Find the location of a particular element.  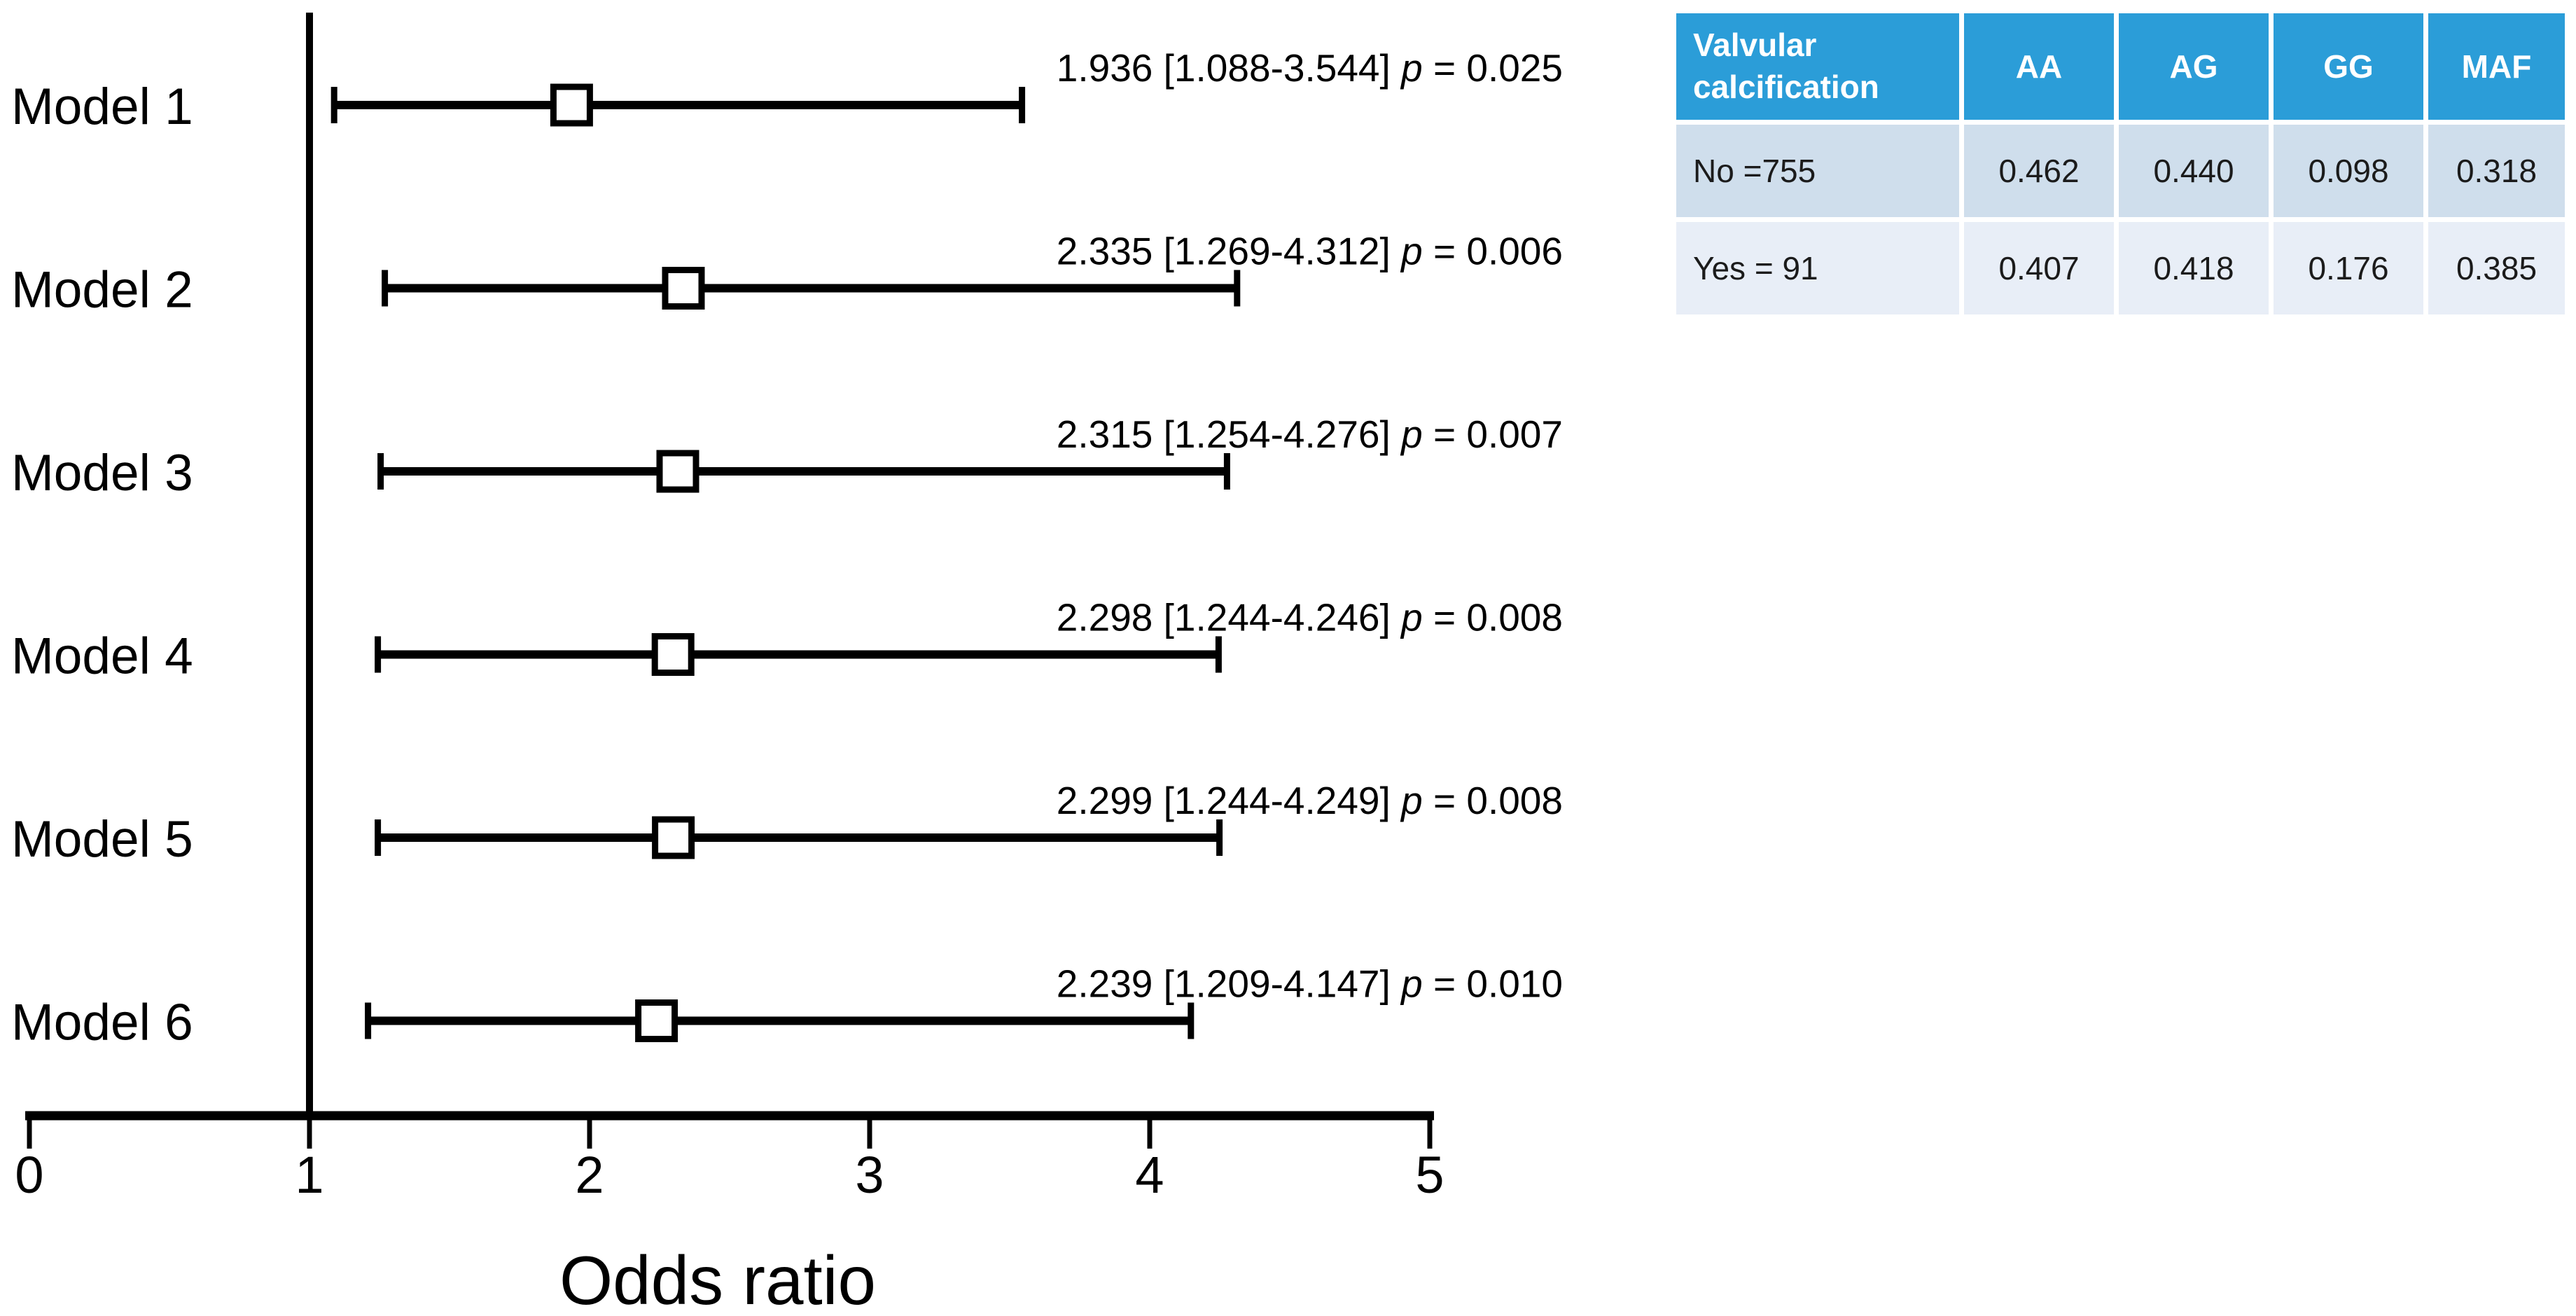

cell-yes-aa: 0.407 is located at coordinates (2039, 268).